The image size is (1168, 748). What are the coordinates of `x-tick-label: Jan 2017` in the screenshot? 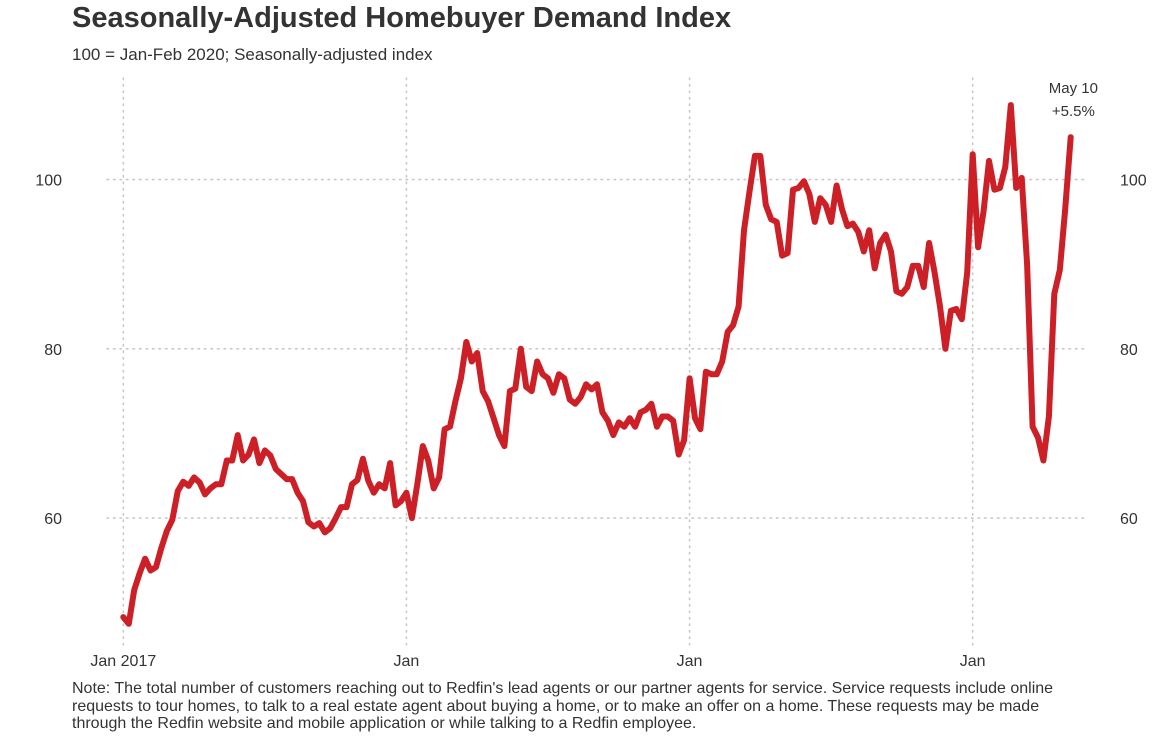 It's located at (123, 661).